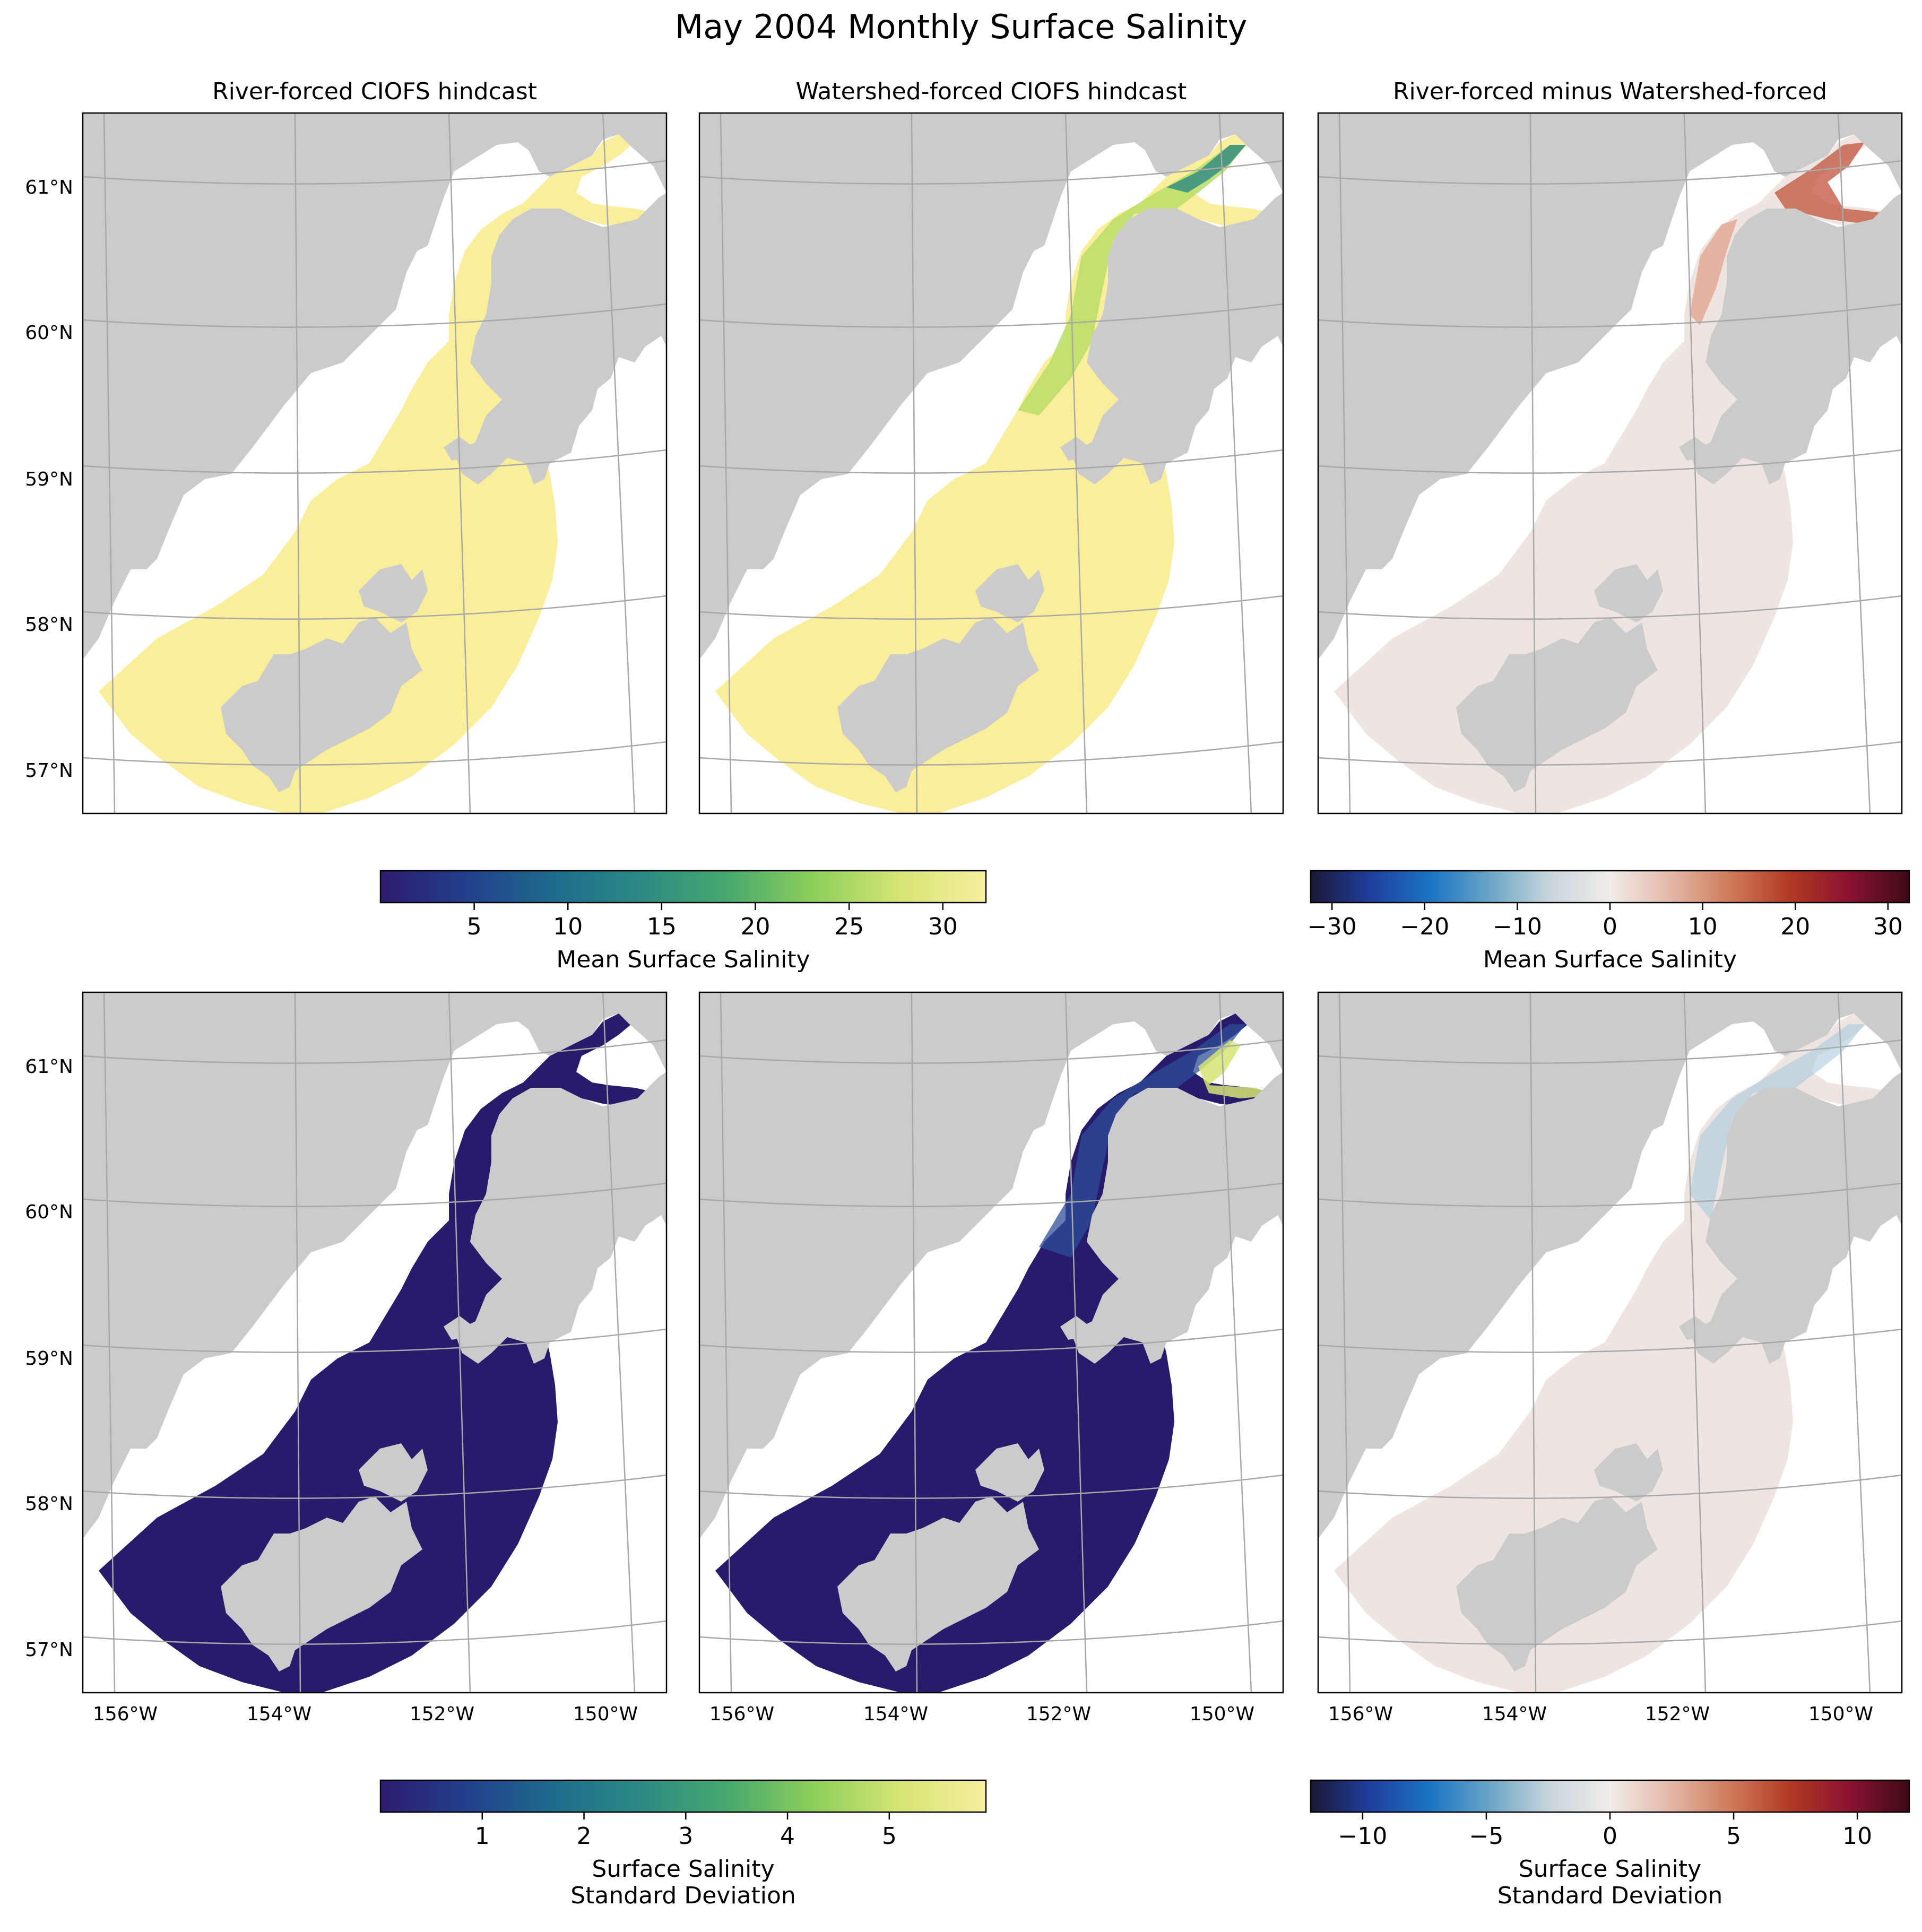 Image resolution: width=1922 pixels, height=1932 pixels. What do you see at coordinates (961, 26) in the screenshot?
I see `figure-title: May 2004 Monthly Surface Salinity` at bounding box center [961, 26].